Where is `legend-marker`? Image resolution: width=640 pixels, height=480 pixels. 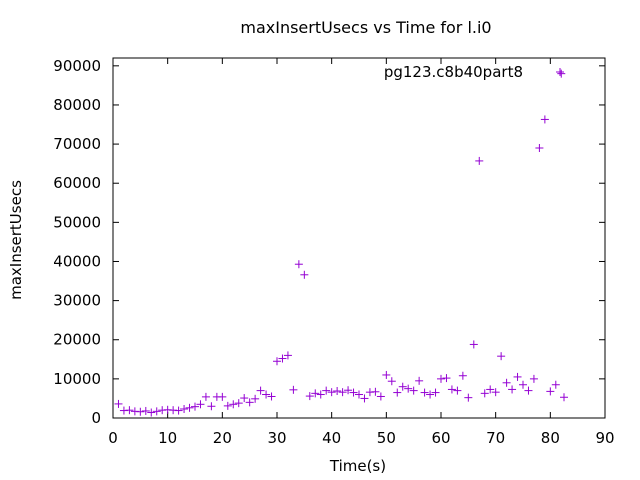
legend-marker is located at coordinates (560, 72).